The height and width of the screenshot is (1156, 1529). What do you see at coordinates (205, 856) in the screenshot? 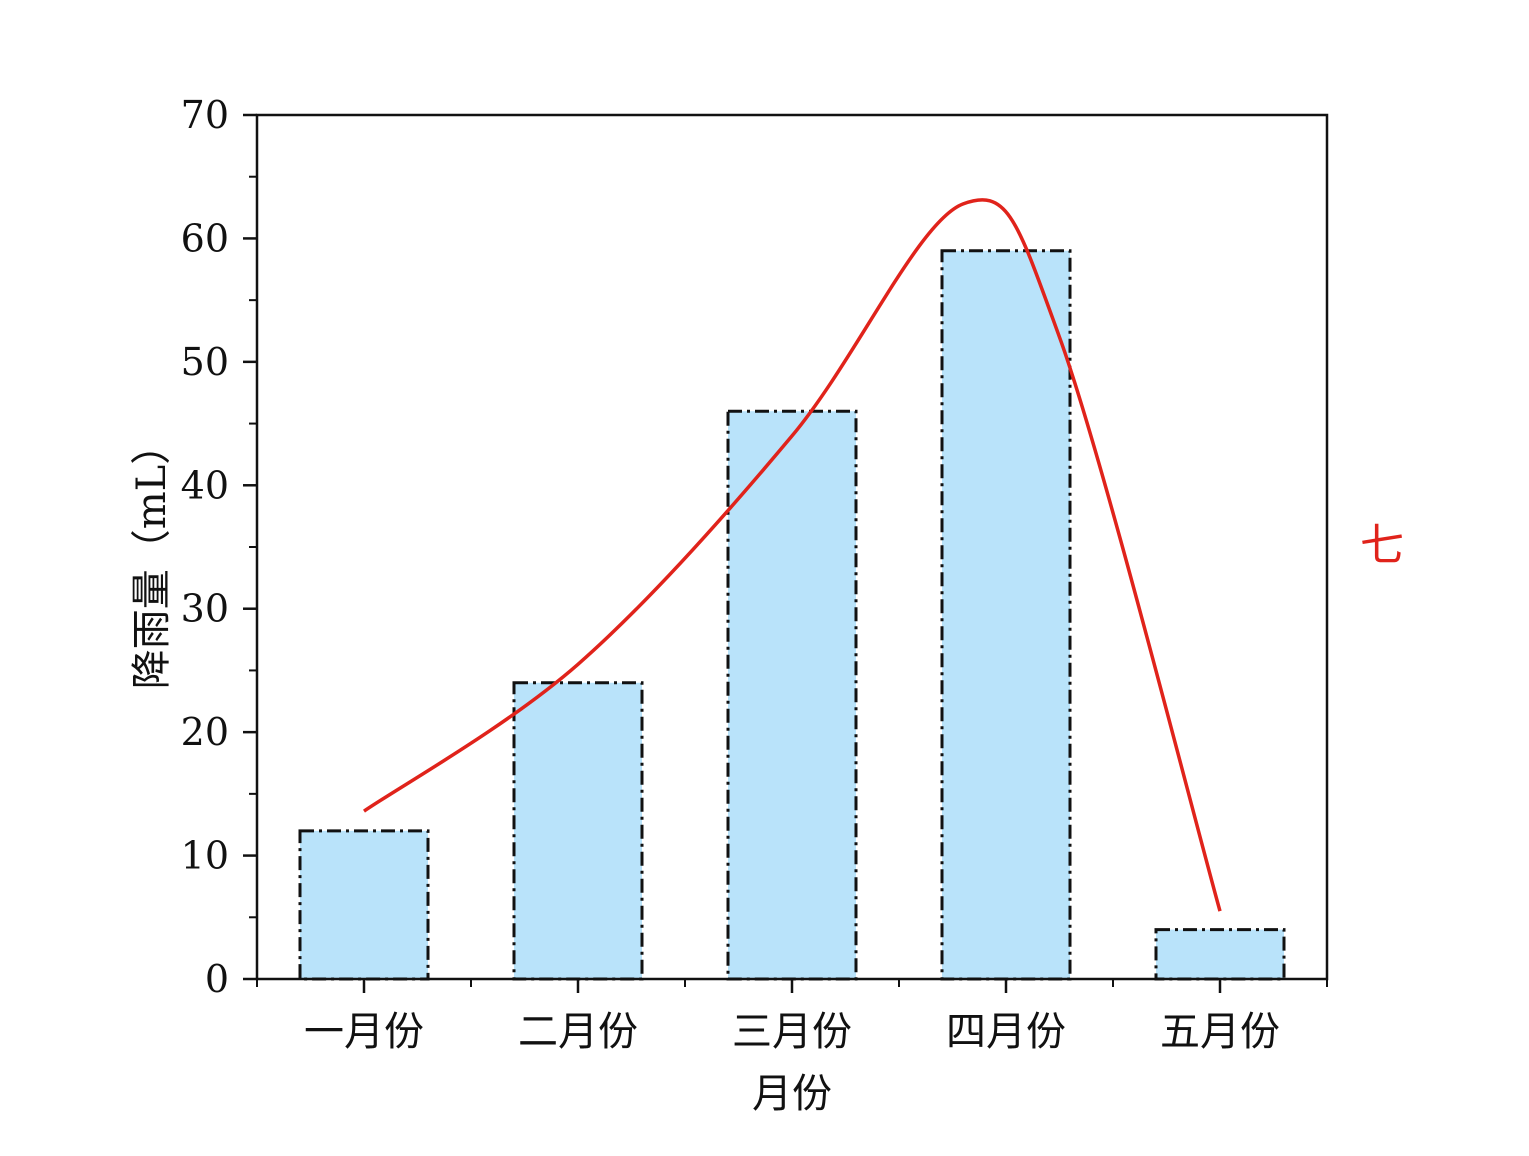
I see `y-tick-label: 10` at bounding box center [205, 856].